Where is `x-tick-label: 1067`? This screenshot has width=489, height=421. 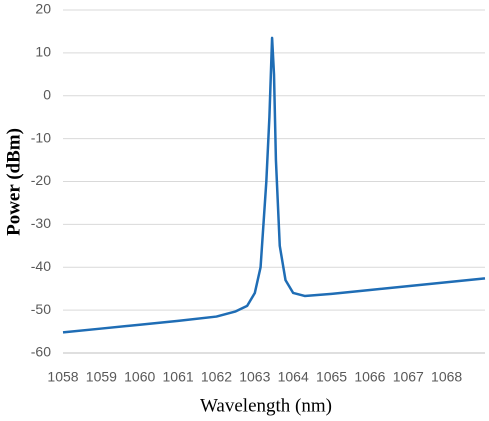
x-tick-label: 1067 is located at coordinates (408, 377).